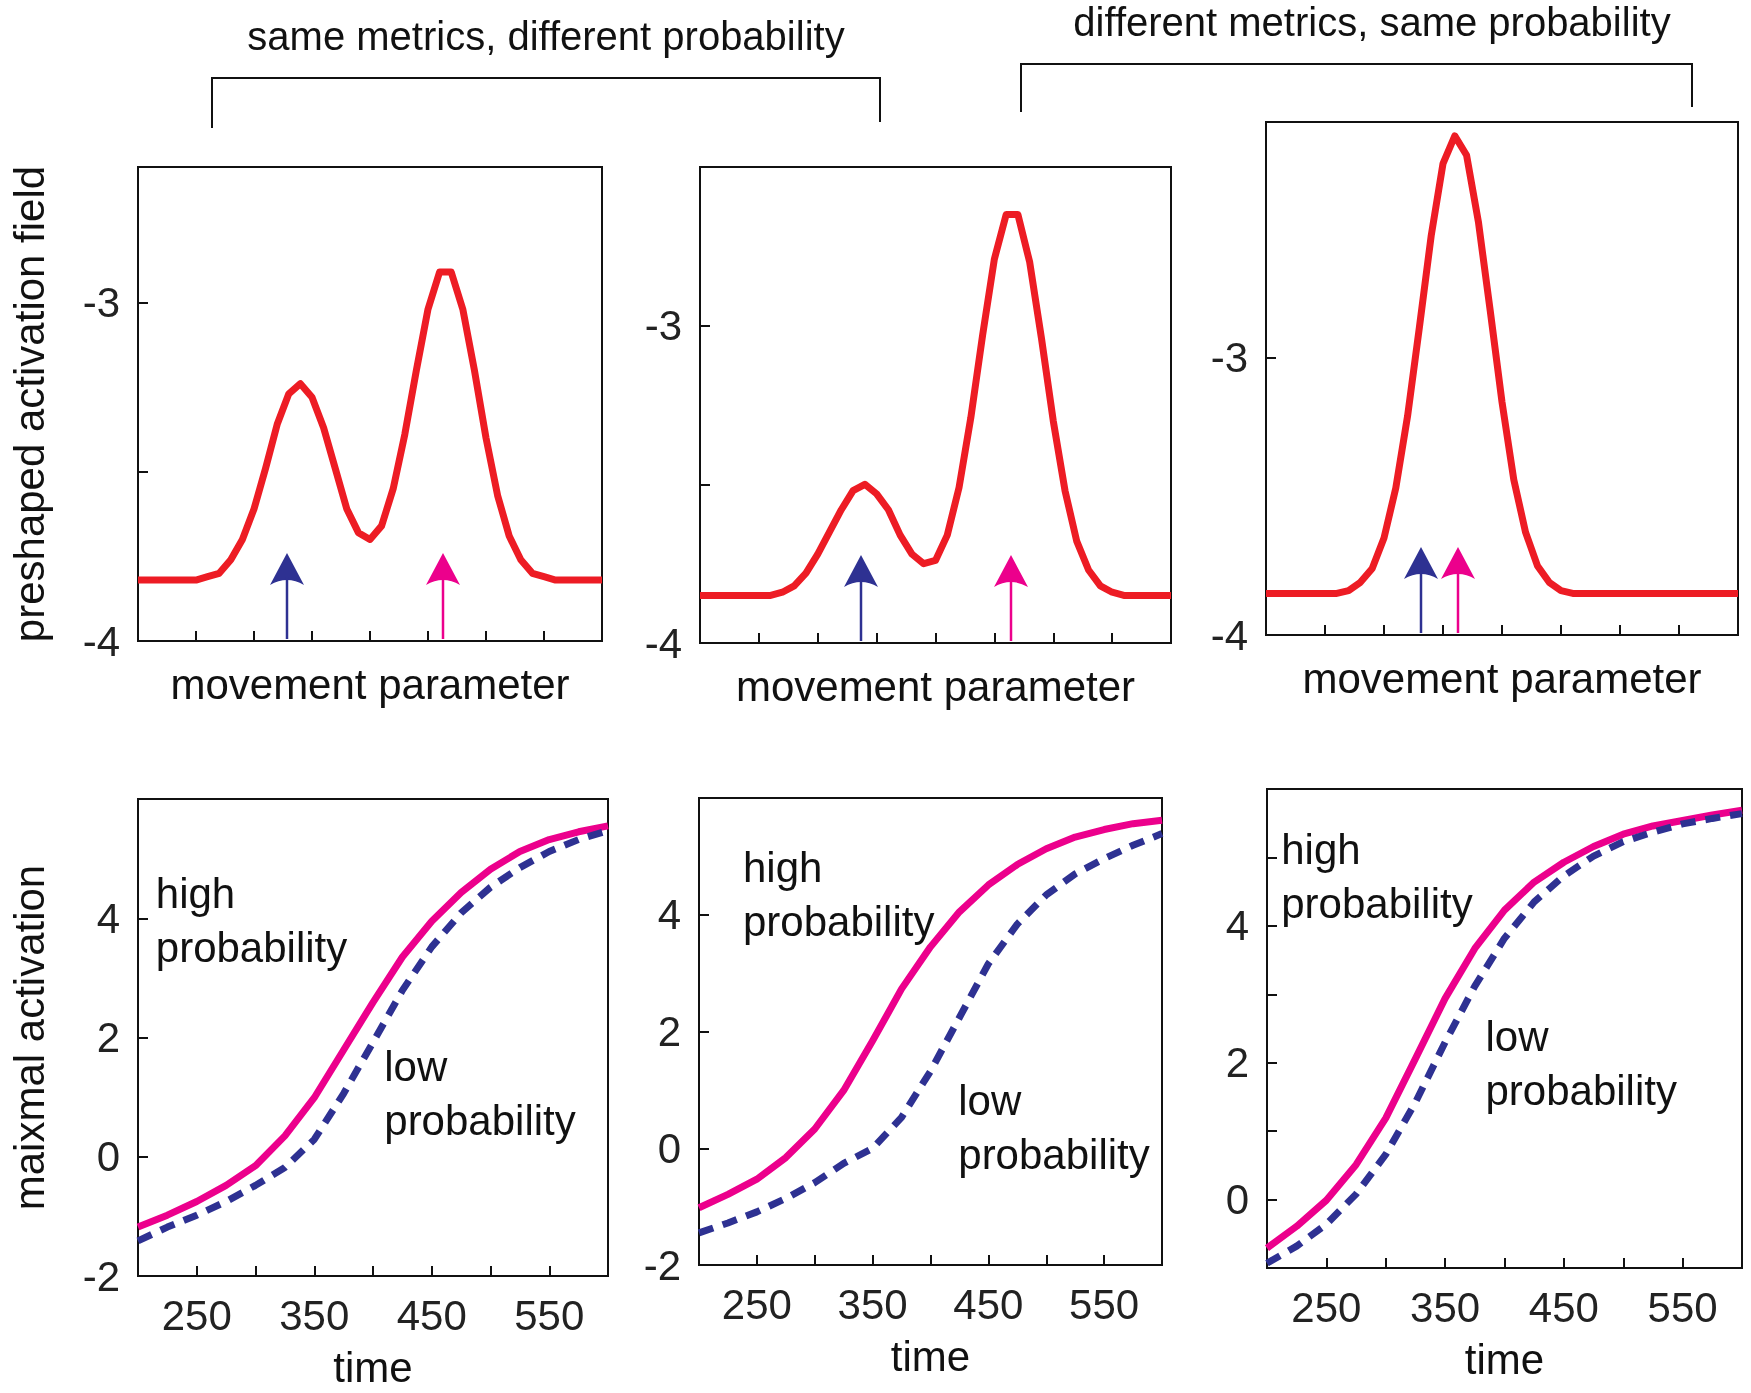  Describe the element at coordinates (29, 1037) in the screenshot. I see `y-axis-title: maixmal activation` at that location.